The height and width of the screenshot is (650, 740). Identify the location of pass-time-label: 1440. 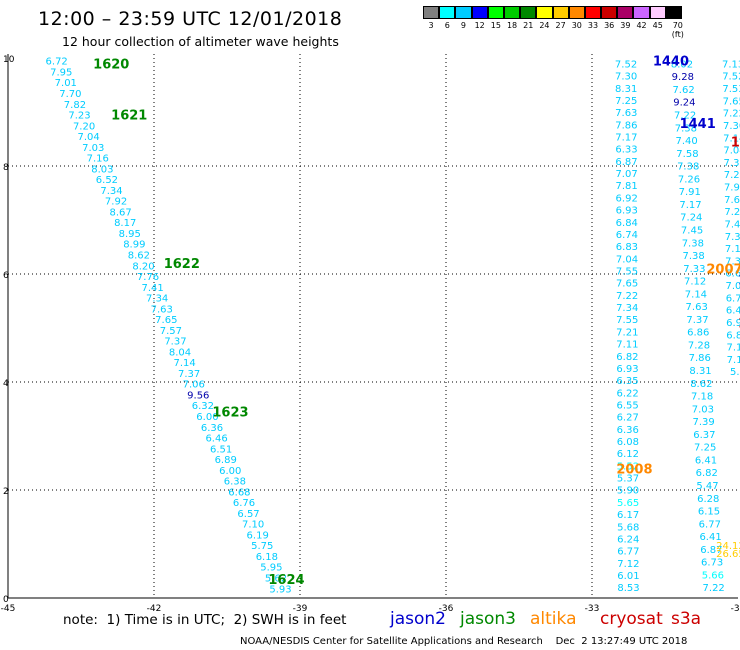
(671, 62).